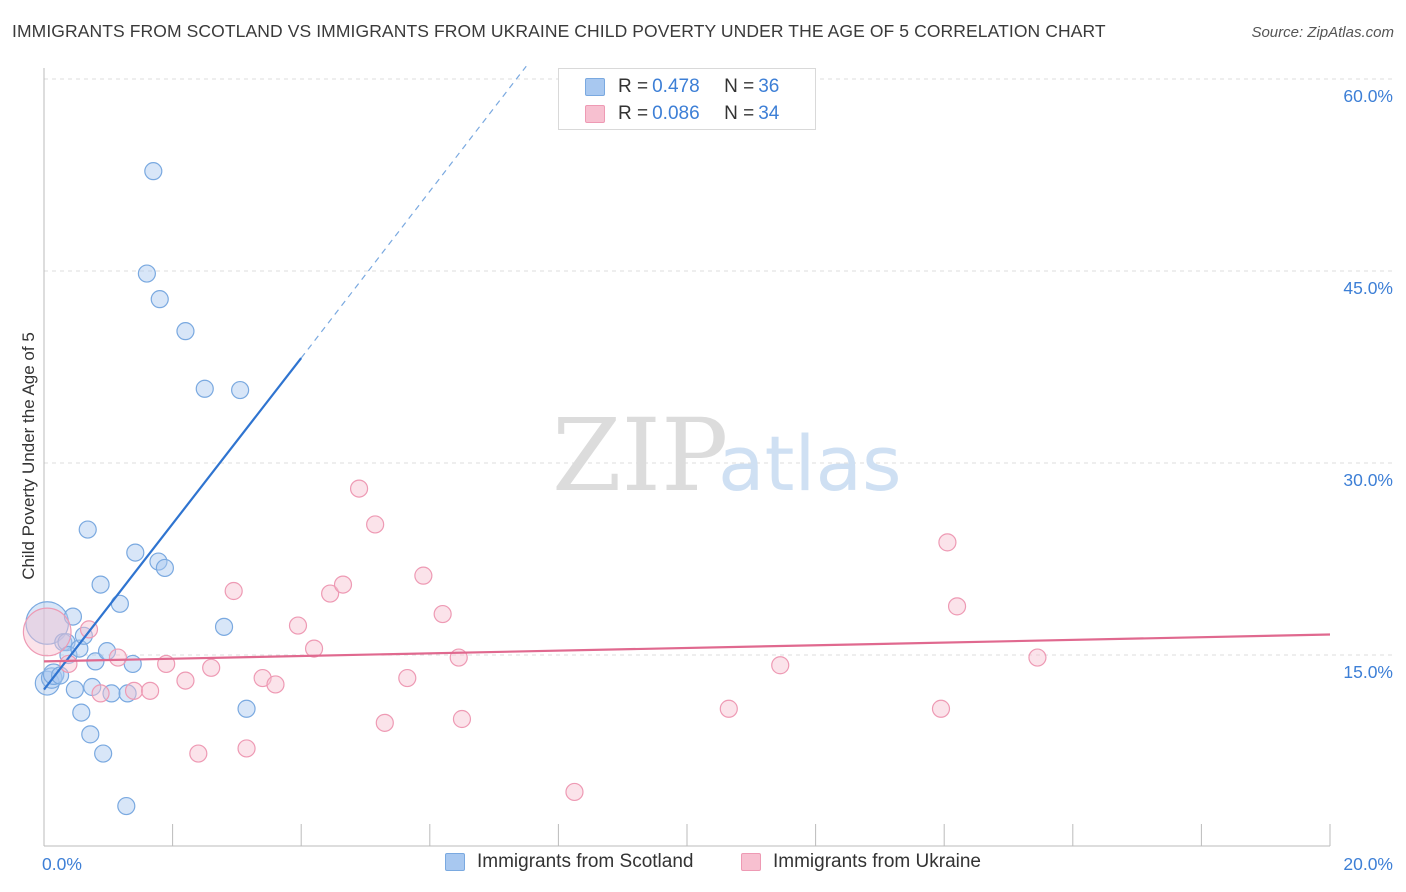 Image resolution: width=1406 pixels, height=892 pixels. I want to click on y-tick-label: 45.0%, so click(1368, 288).